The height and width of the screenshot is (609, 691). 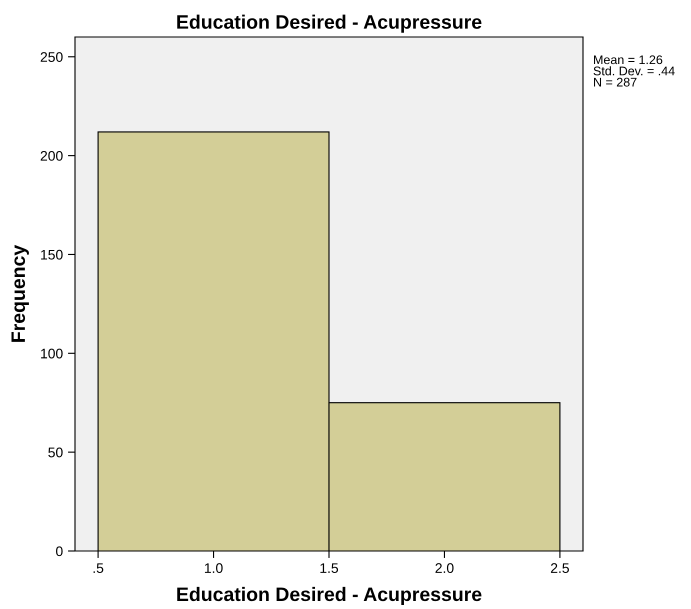 What do you see at coordinates (55, 452) in the screenshot?
I see `y-tick-label: 50` at bounding box center [55, 452].